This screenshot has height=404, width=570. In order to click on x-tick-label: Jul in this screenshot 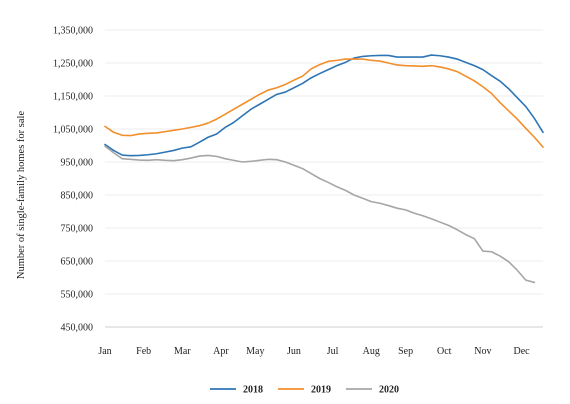, I will do `click(333, 351)`.